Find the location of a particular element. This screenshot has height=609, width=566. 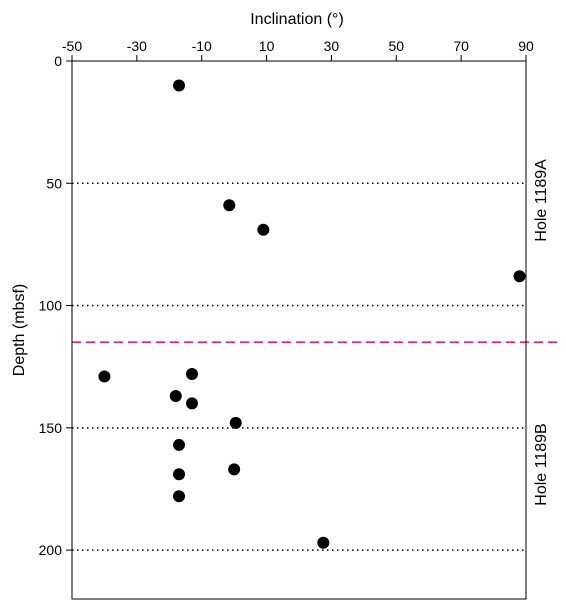

x-tick-label: -10 is located at coordinates (202, 46).